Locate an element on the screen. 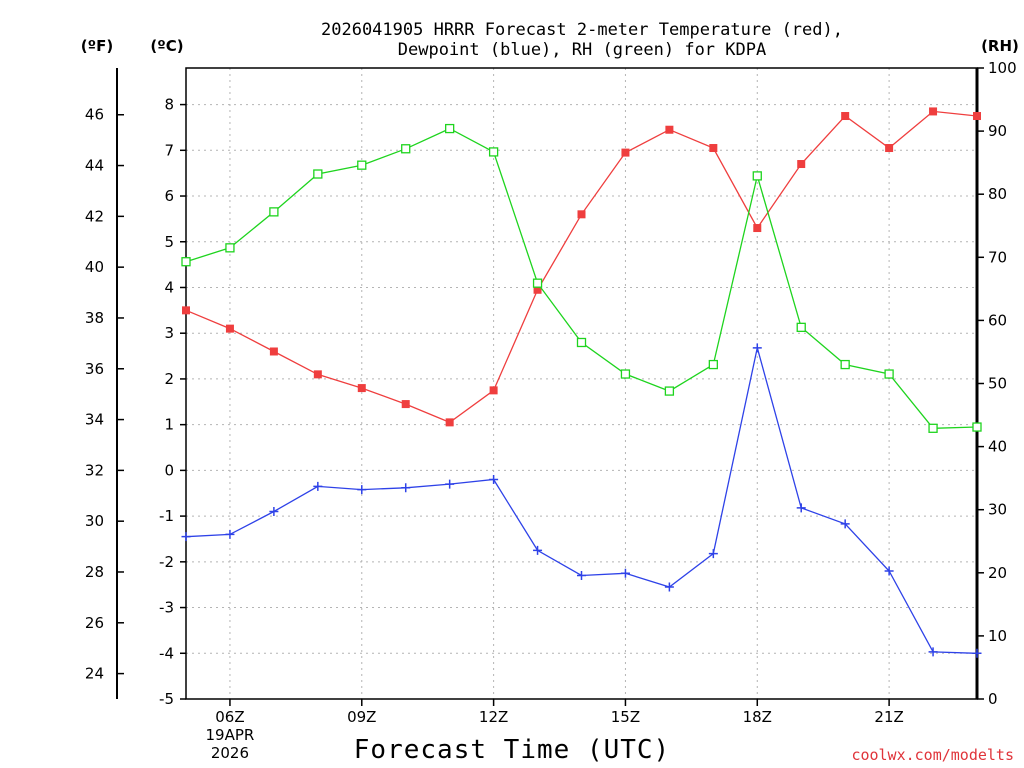 This screenshot has width=1024, height=768. rh-units-label: (RH) is located at coordinates (1000, 46).